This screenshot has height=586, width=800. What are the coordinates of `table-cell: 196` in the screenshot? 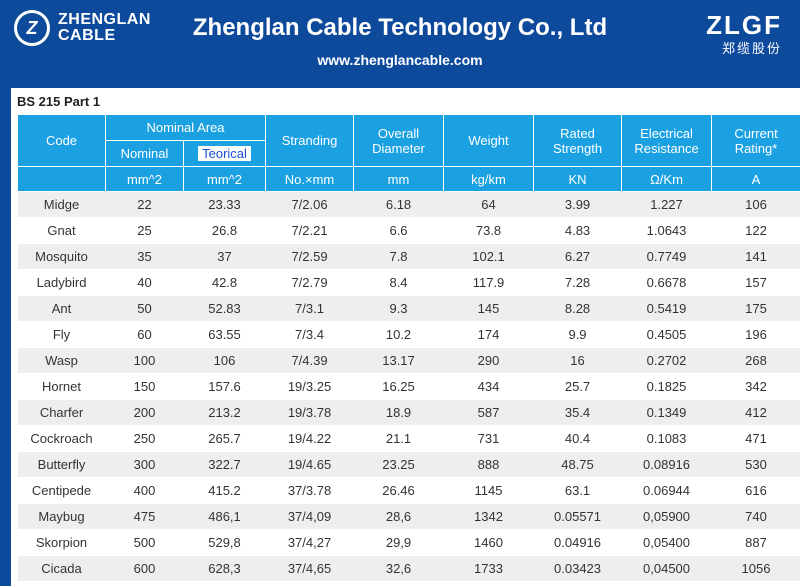 It's located at (755, 334).